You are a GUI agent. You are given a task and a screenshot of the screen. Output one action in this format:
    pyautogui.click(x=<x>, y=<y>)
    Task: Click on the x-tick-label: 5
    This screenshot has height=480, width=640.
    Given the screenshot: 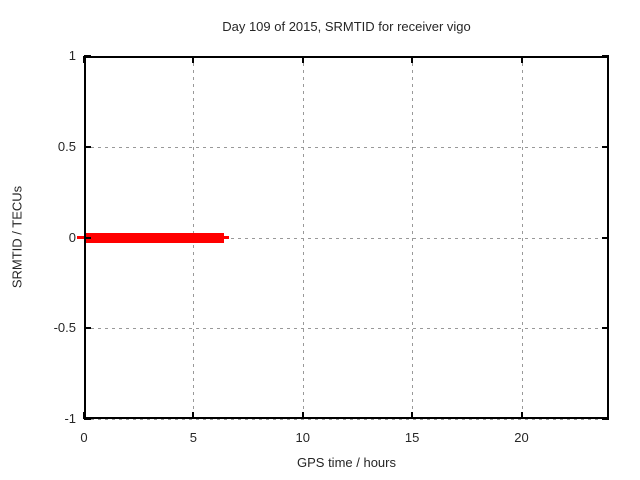 What is the action you would take?
    pyautogui.click(x=193, y=437)
    